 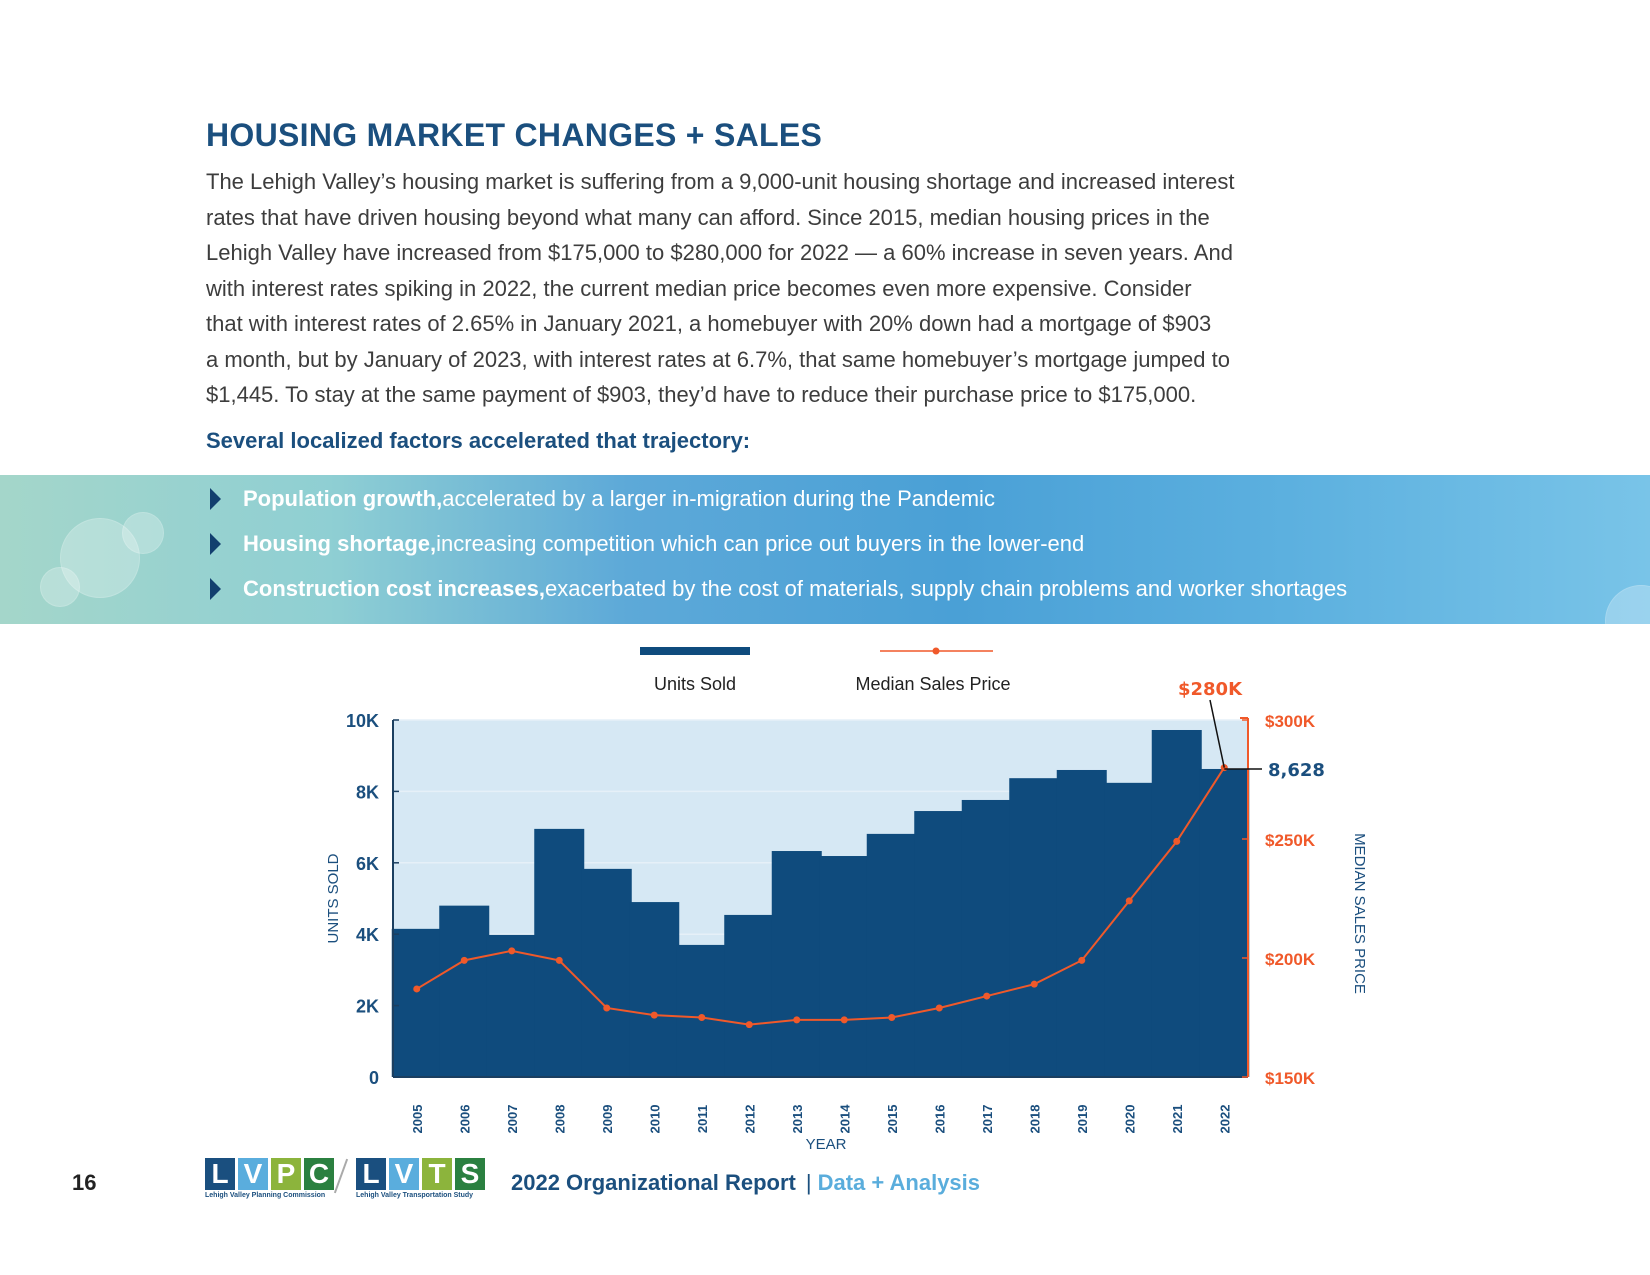 What do you see at coordinates (415, 1195) in the screenshot?
I see `logo-caption: Lehigh Valley Transportation Study` at bounding box center [415, 1195].